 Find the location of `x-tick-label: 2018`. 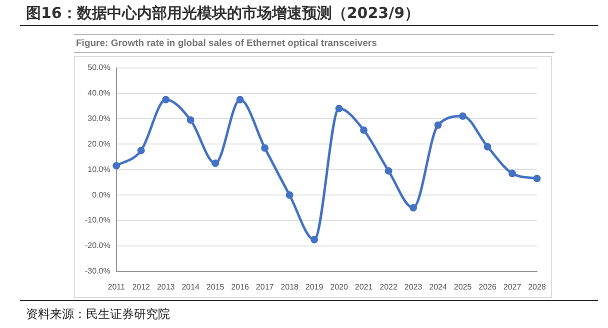

x-tick-label: 2018 is located at coordinates (290, 287).